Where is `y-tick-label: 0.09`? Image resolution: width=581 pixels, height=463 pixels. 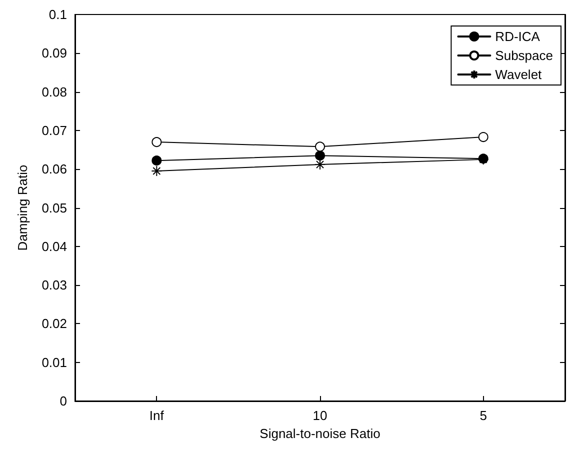 y-tick-label: 0.09 is located at coordinates (54, 53).